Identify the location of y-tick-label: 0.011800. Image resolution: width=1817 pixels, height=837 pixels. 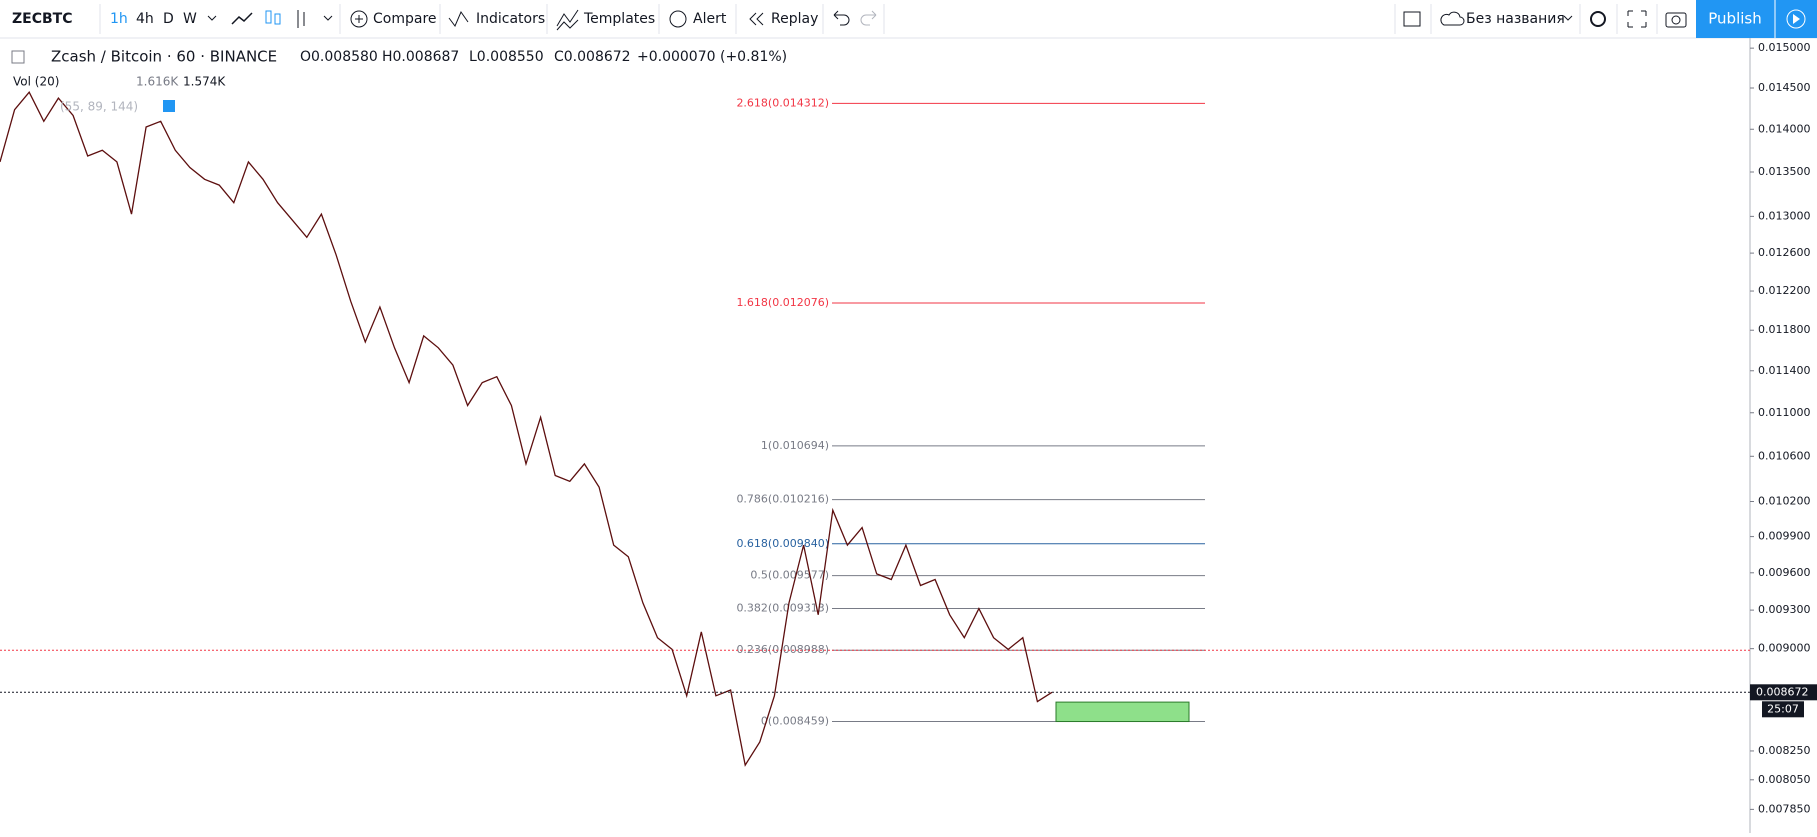
(1784, 329).